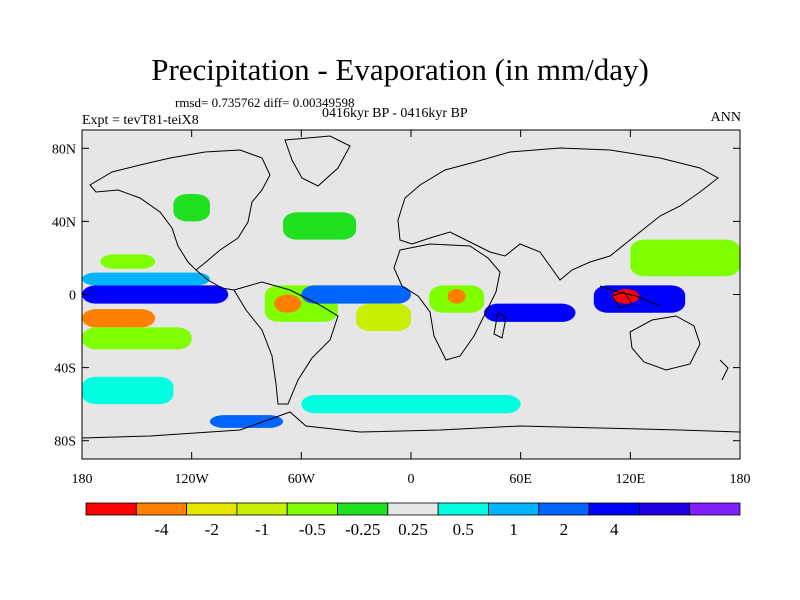 This screenshot has height=600, width=800. Describe the element at coordinates (463, 529) in the screenshot. I see `colorbar-label-6: 0.5` at that location.